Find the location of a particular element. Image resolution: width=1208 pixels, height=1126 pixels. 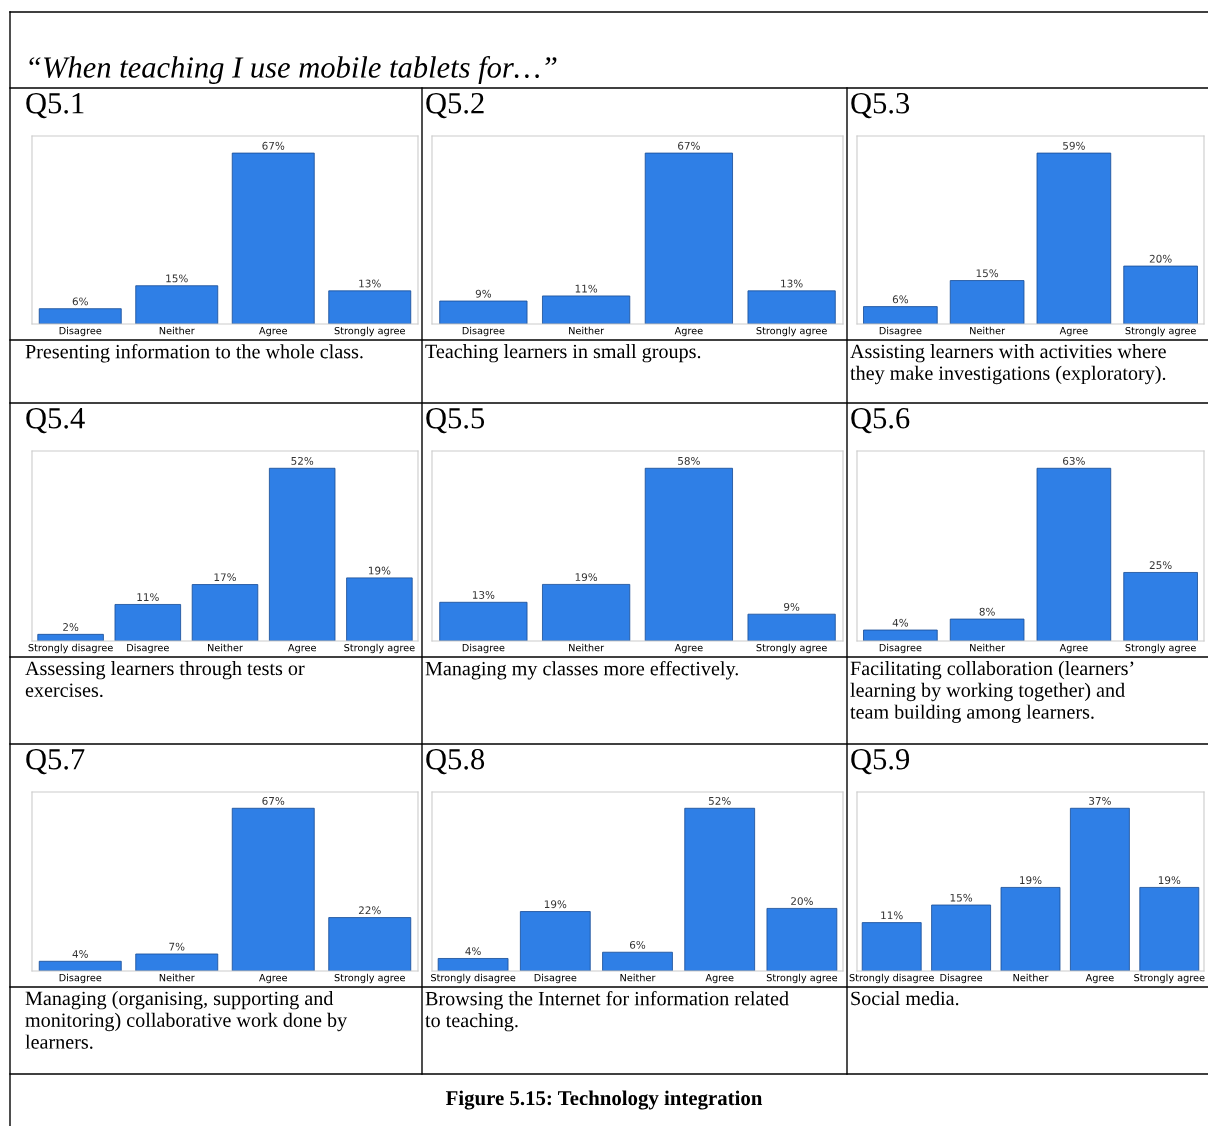

data-label: 20% is located at coordinates (1160, 258).